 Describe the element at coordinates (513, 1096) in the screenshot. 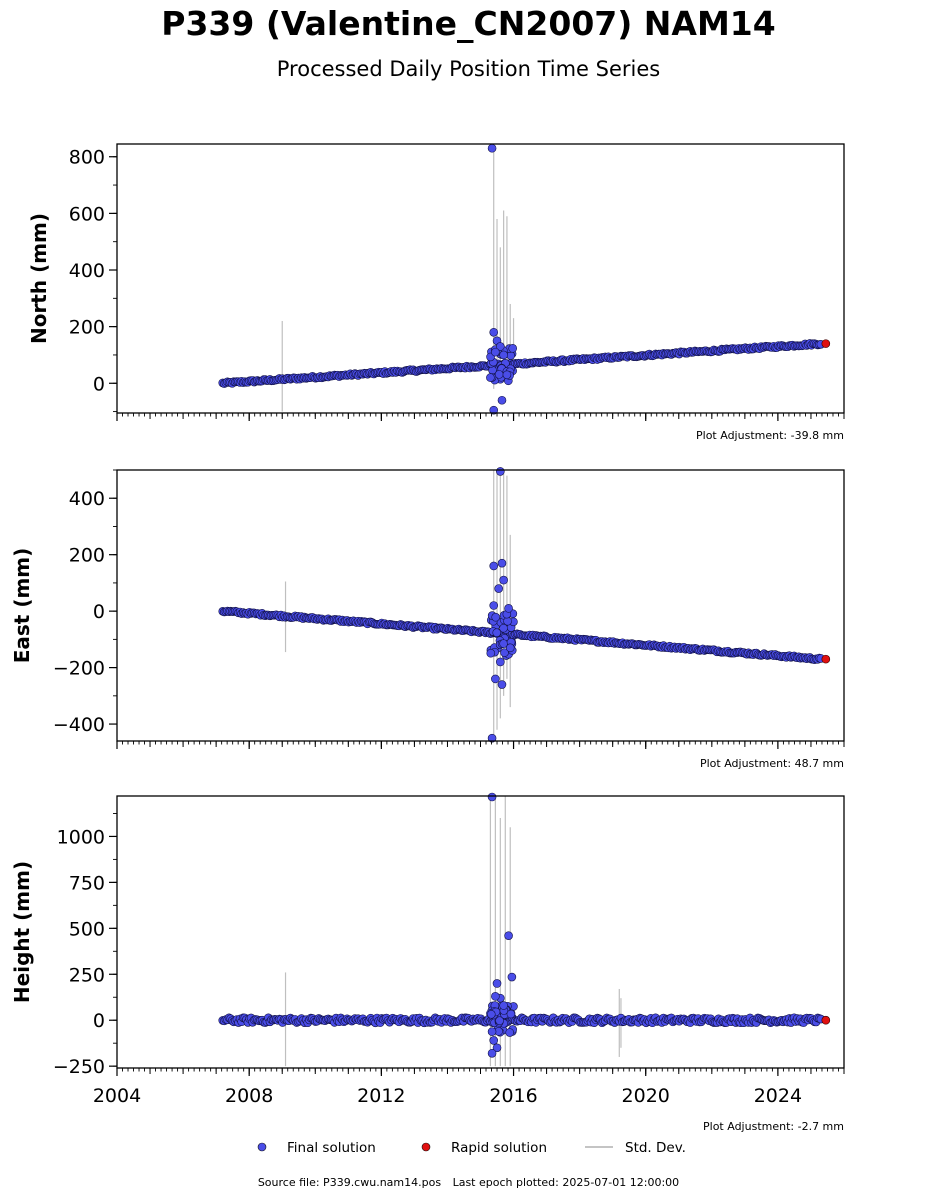

I see `x-tick-label: 2016` at that location.